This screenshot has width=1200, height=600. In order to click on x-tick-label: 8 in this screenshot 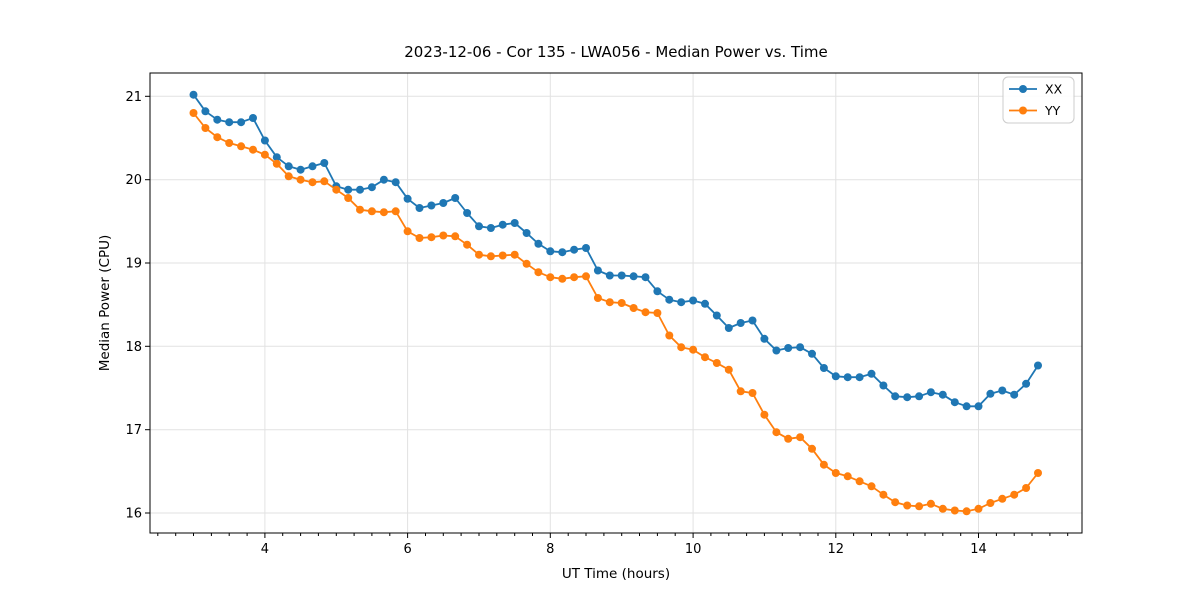, I will do `click(550, 549)`.